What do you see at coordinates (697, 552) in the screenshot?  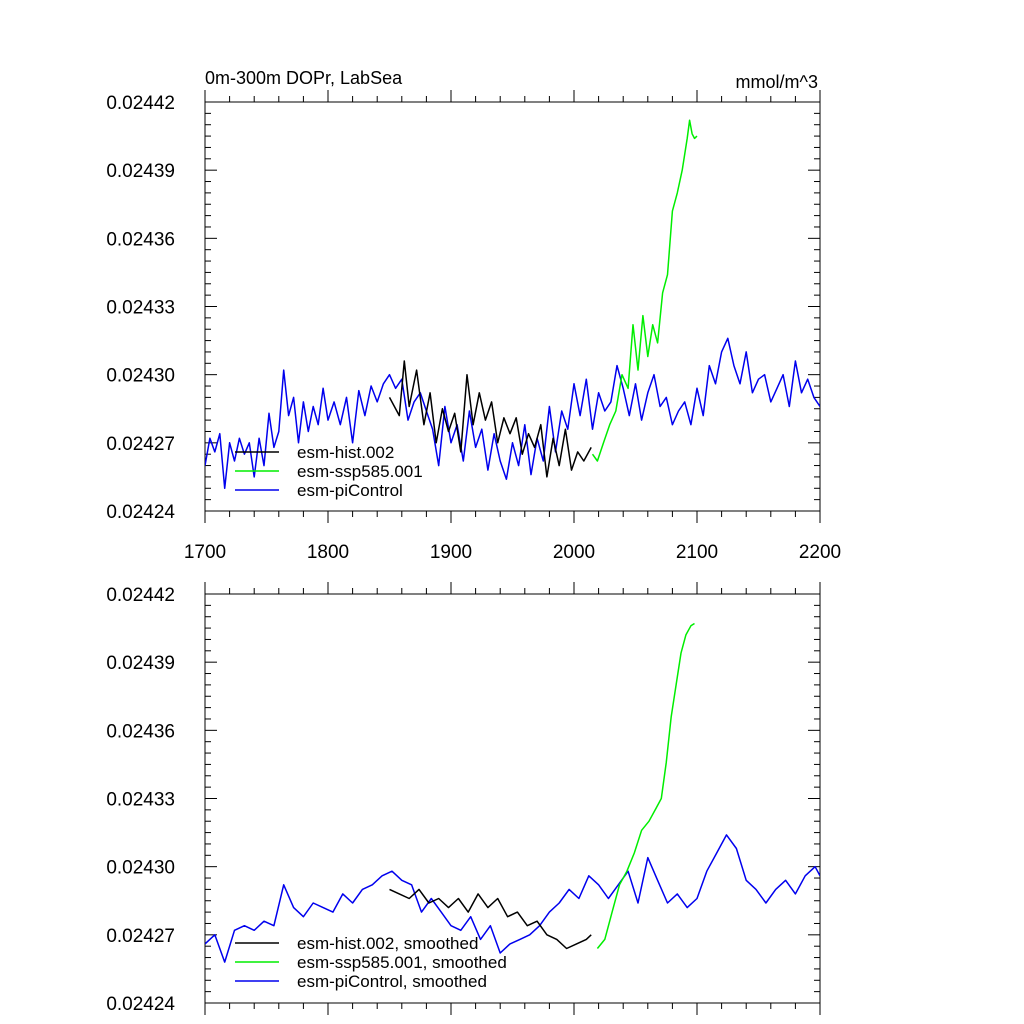 I see `x-tick-label: 2100` at bounding box center [697, 552].